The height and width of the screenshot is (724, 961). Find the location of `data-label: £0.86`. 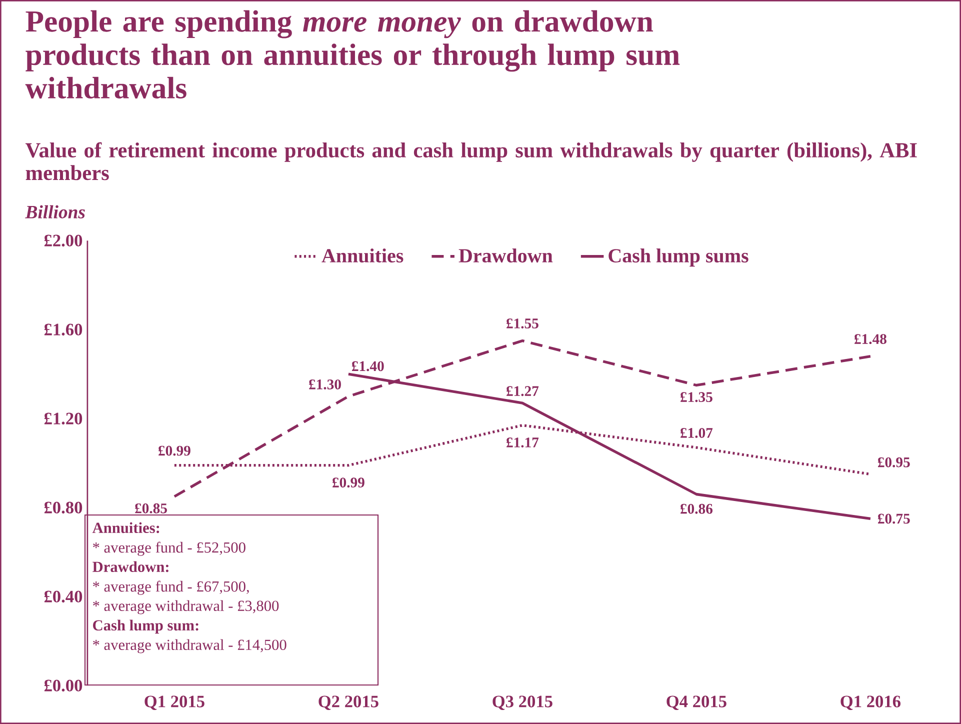

data-label: £0.86 is located at coordinates (696, 509).